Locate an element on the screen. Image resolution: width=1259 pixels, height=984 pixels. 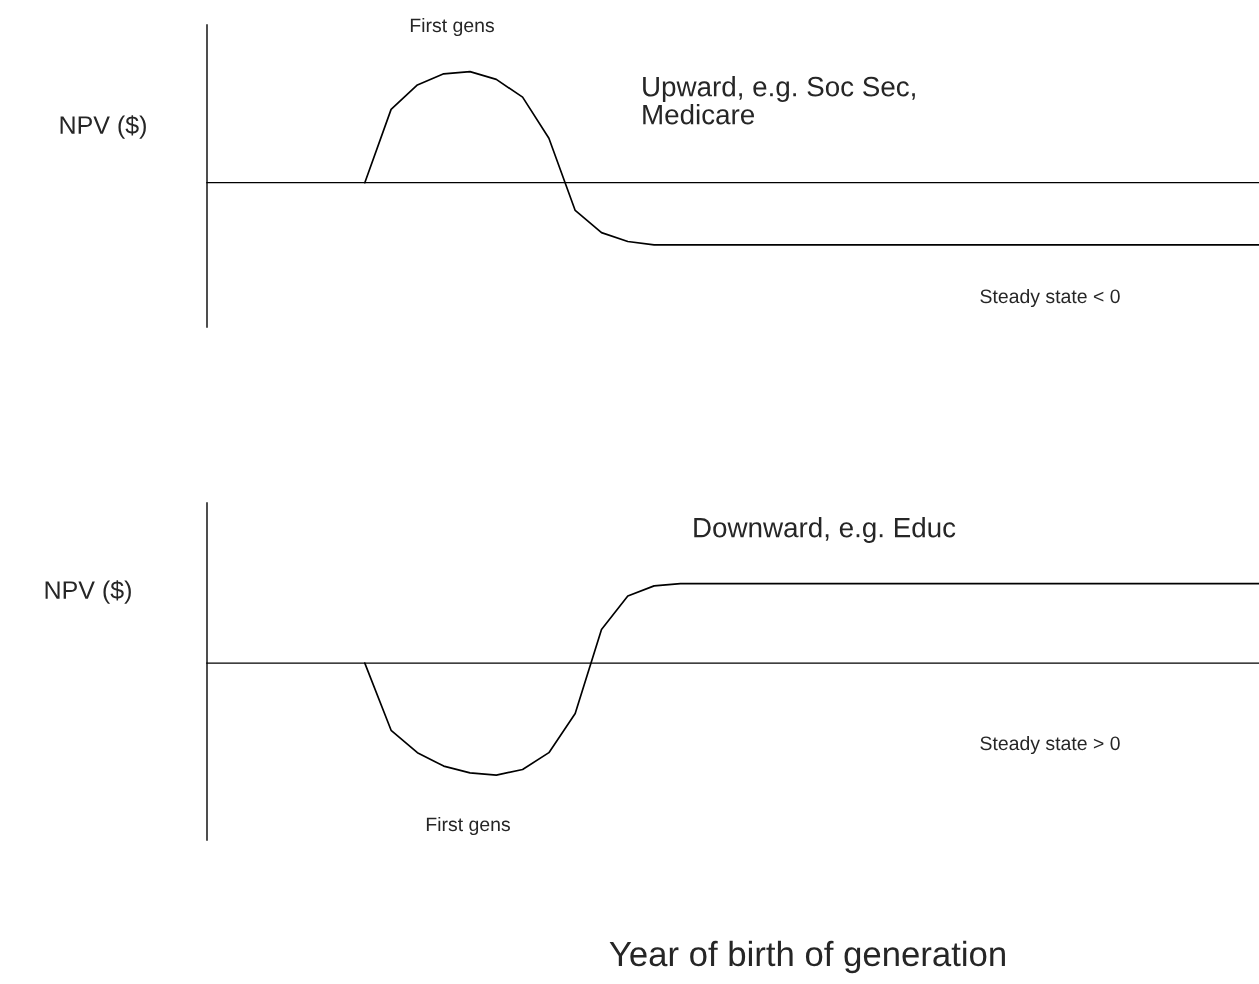
annotation: Upward, e.g. Soc Sec, Medicare is located at coordinates (779, 100).